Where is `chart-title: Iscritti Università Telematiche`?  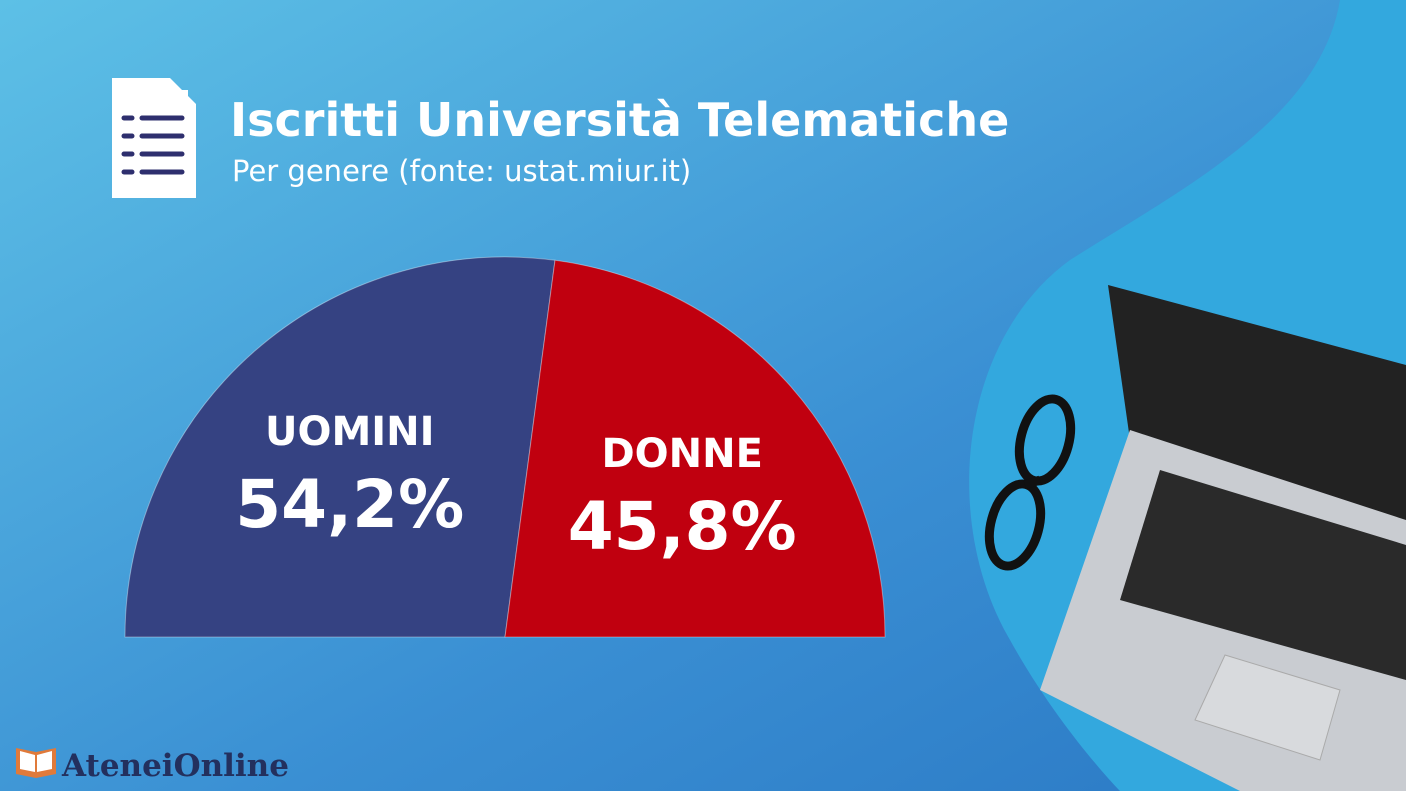 chart-title: Iscritti Università Telematiche is located at coordinates (619, 120).